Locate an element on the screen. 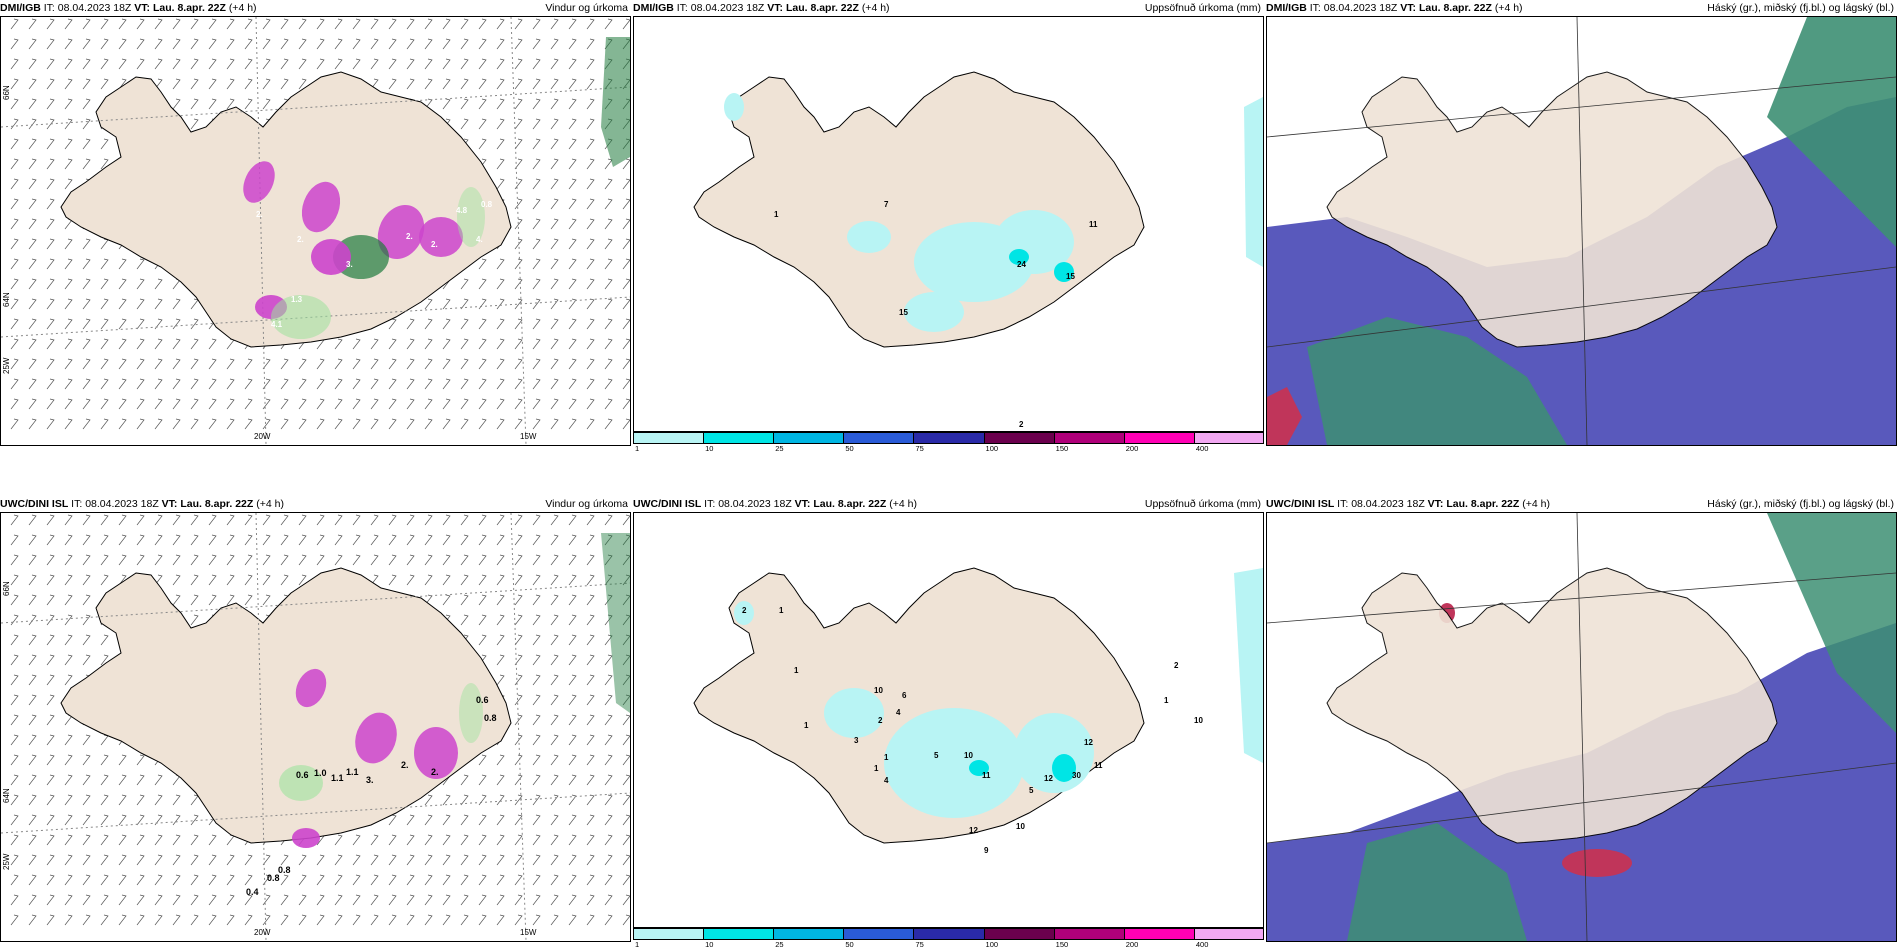 The image size is (1900, 950). colorbar-tick-label: 1 is located at coordinates (637, 448).